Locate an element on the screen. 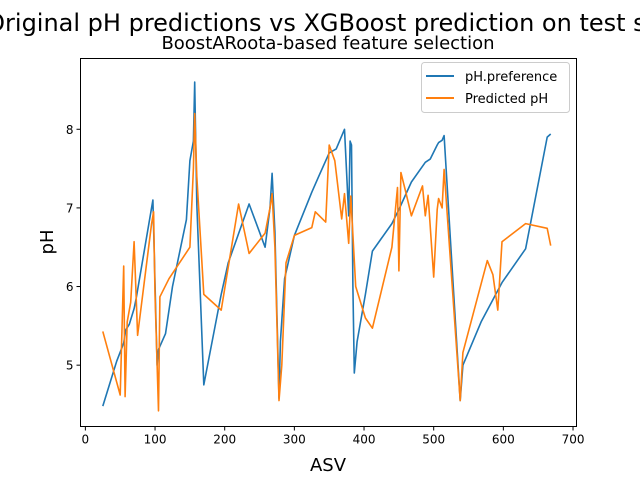 This screenshot has height=480, width=640. legend-label-ph-preference: pH.preference is located at coordinates (511, 77).